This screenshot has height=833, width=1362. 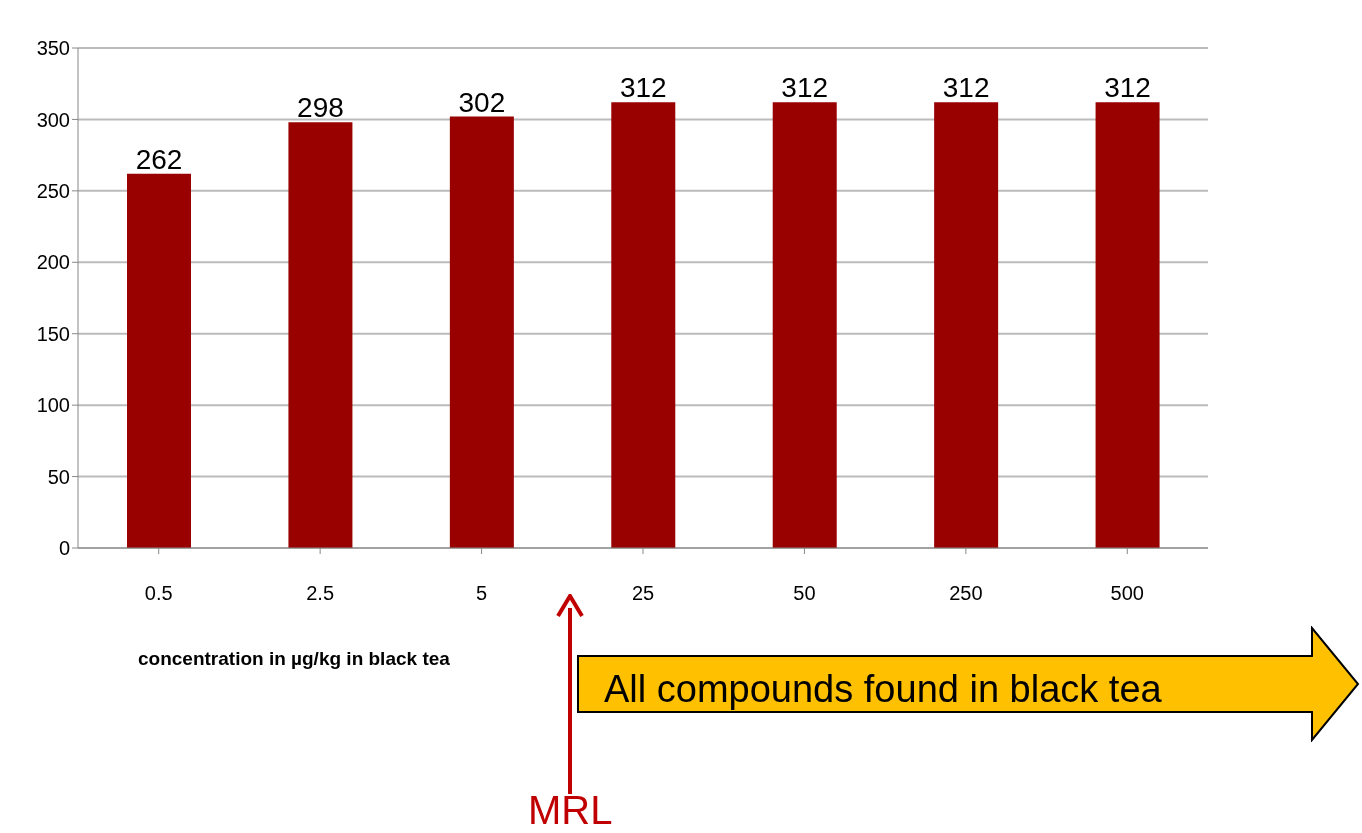 I want to click on x-tick-label: 50, so click(x=804, y=593).